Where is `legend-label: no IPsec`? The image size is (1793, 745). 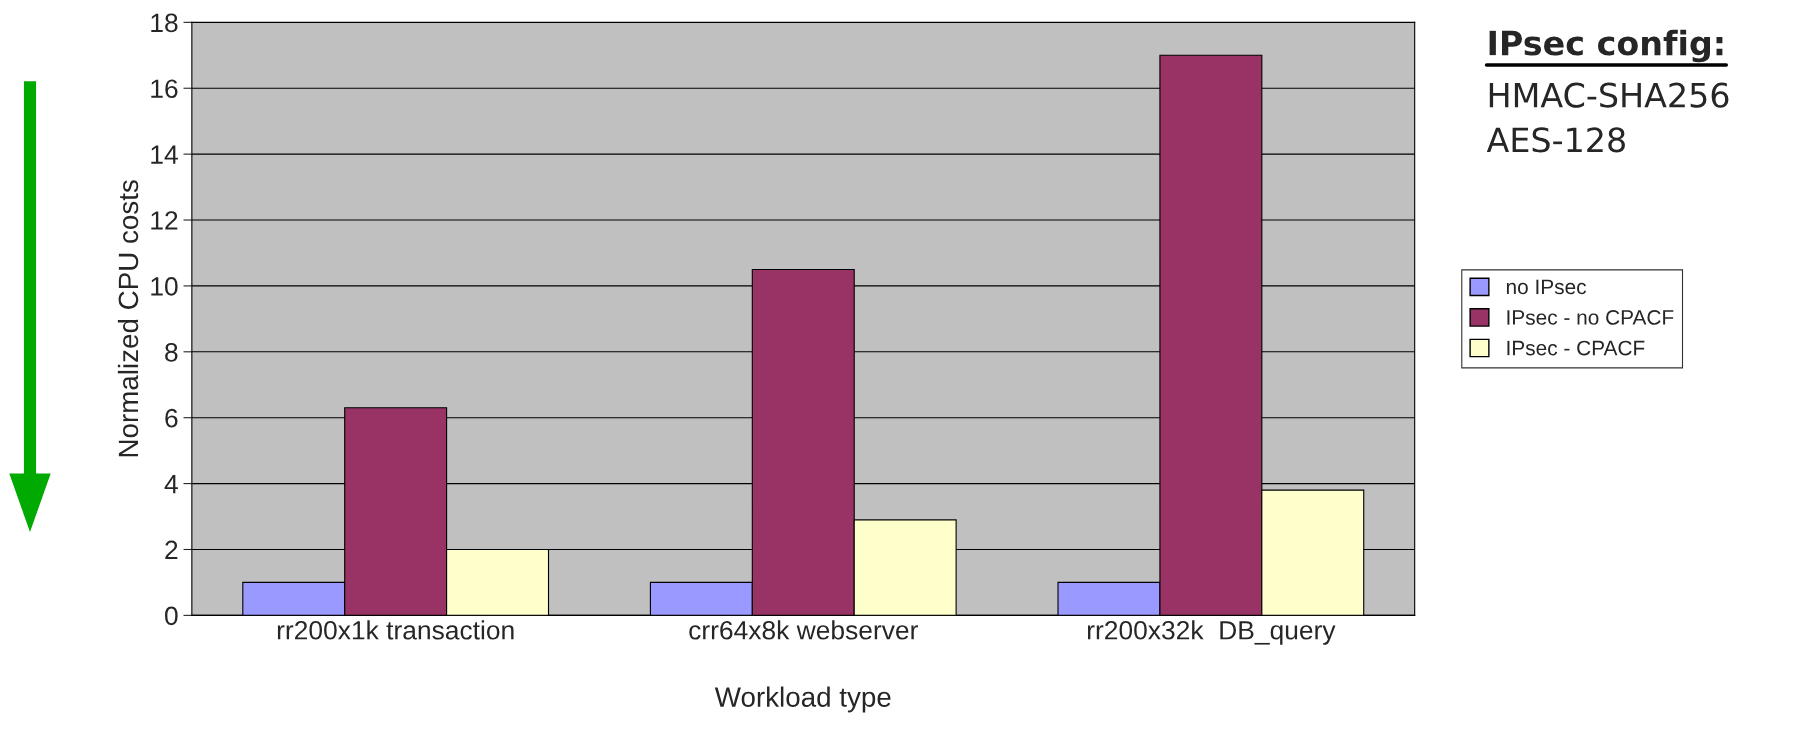
legend-label: no IPsec is located at coordinates (1546, 287).